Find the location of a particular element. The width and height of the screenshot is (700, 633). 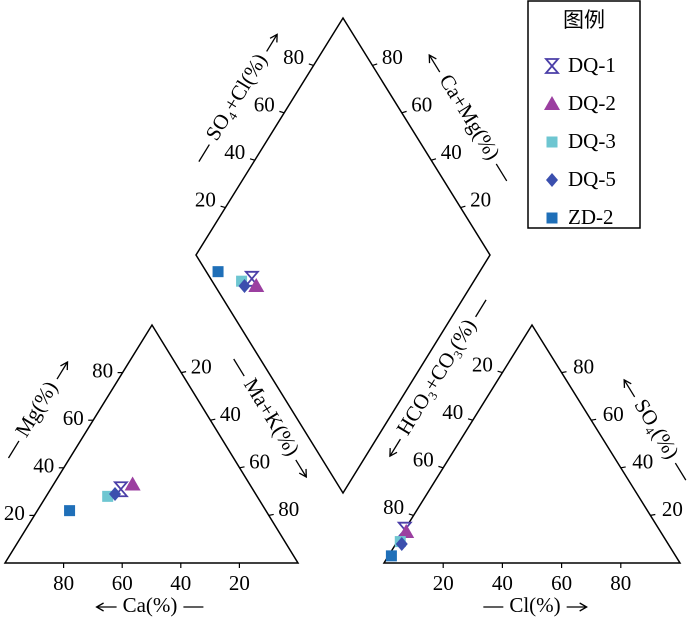

axis-title: Ca(%) is located at coordinates (150, 605).